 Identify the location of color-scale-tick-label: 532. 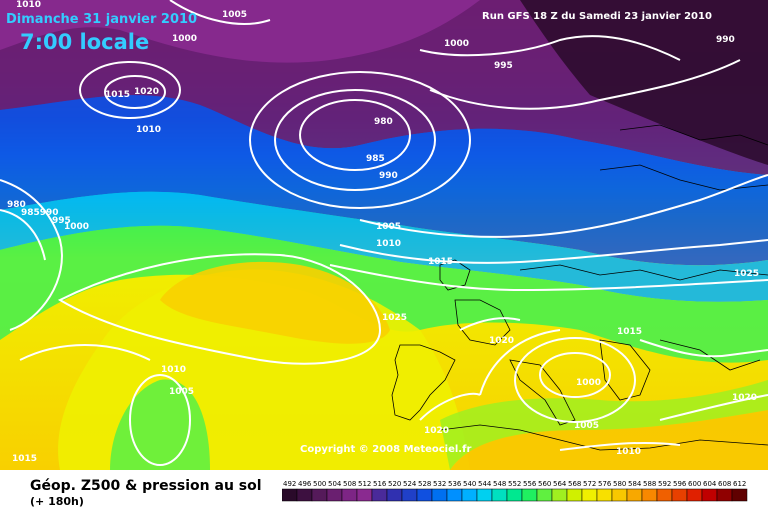
(439, 484).